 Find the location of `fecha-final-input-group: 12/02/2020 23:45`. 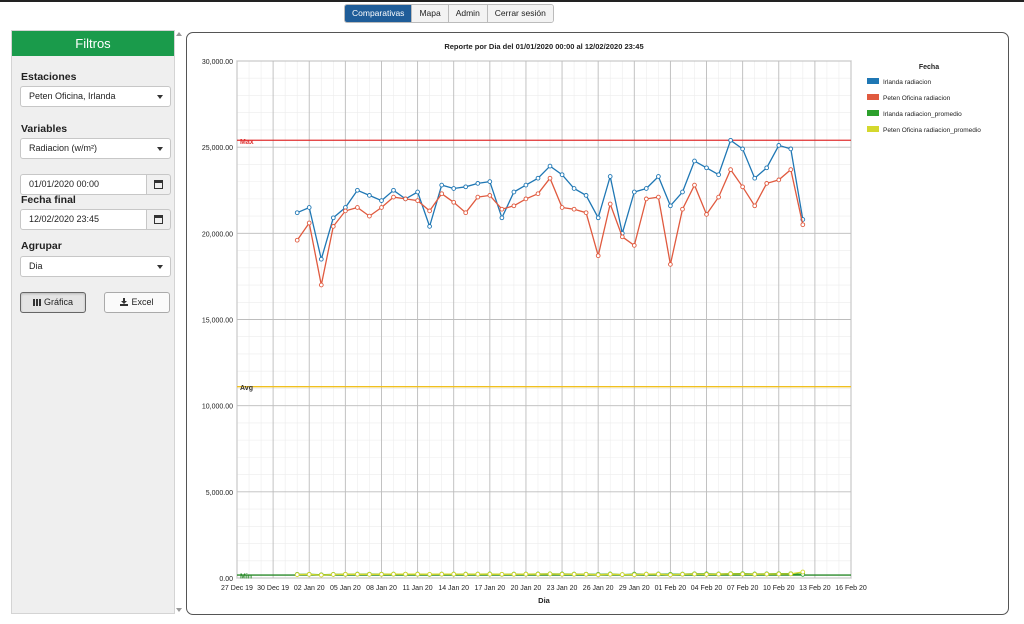

fecha-final-input-group: 12/02/2020 23:45 is located at coordinates (95, 219).